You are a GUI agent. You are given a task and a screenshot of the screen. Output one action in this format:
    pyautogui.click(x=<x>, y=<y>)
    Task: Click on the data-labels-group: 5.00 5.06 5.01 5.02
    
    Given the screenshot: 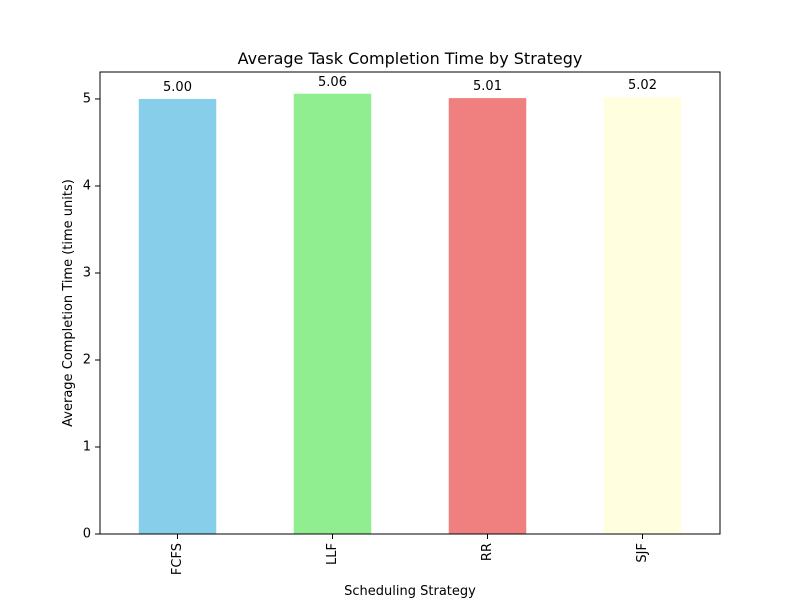 What is the action you would take?
    pyautogui.click(x=410, y=85)
    